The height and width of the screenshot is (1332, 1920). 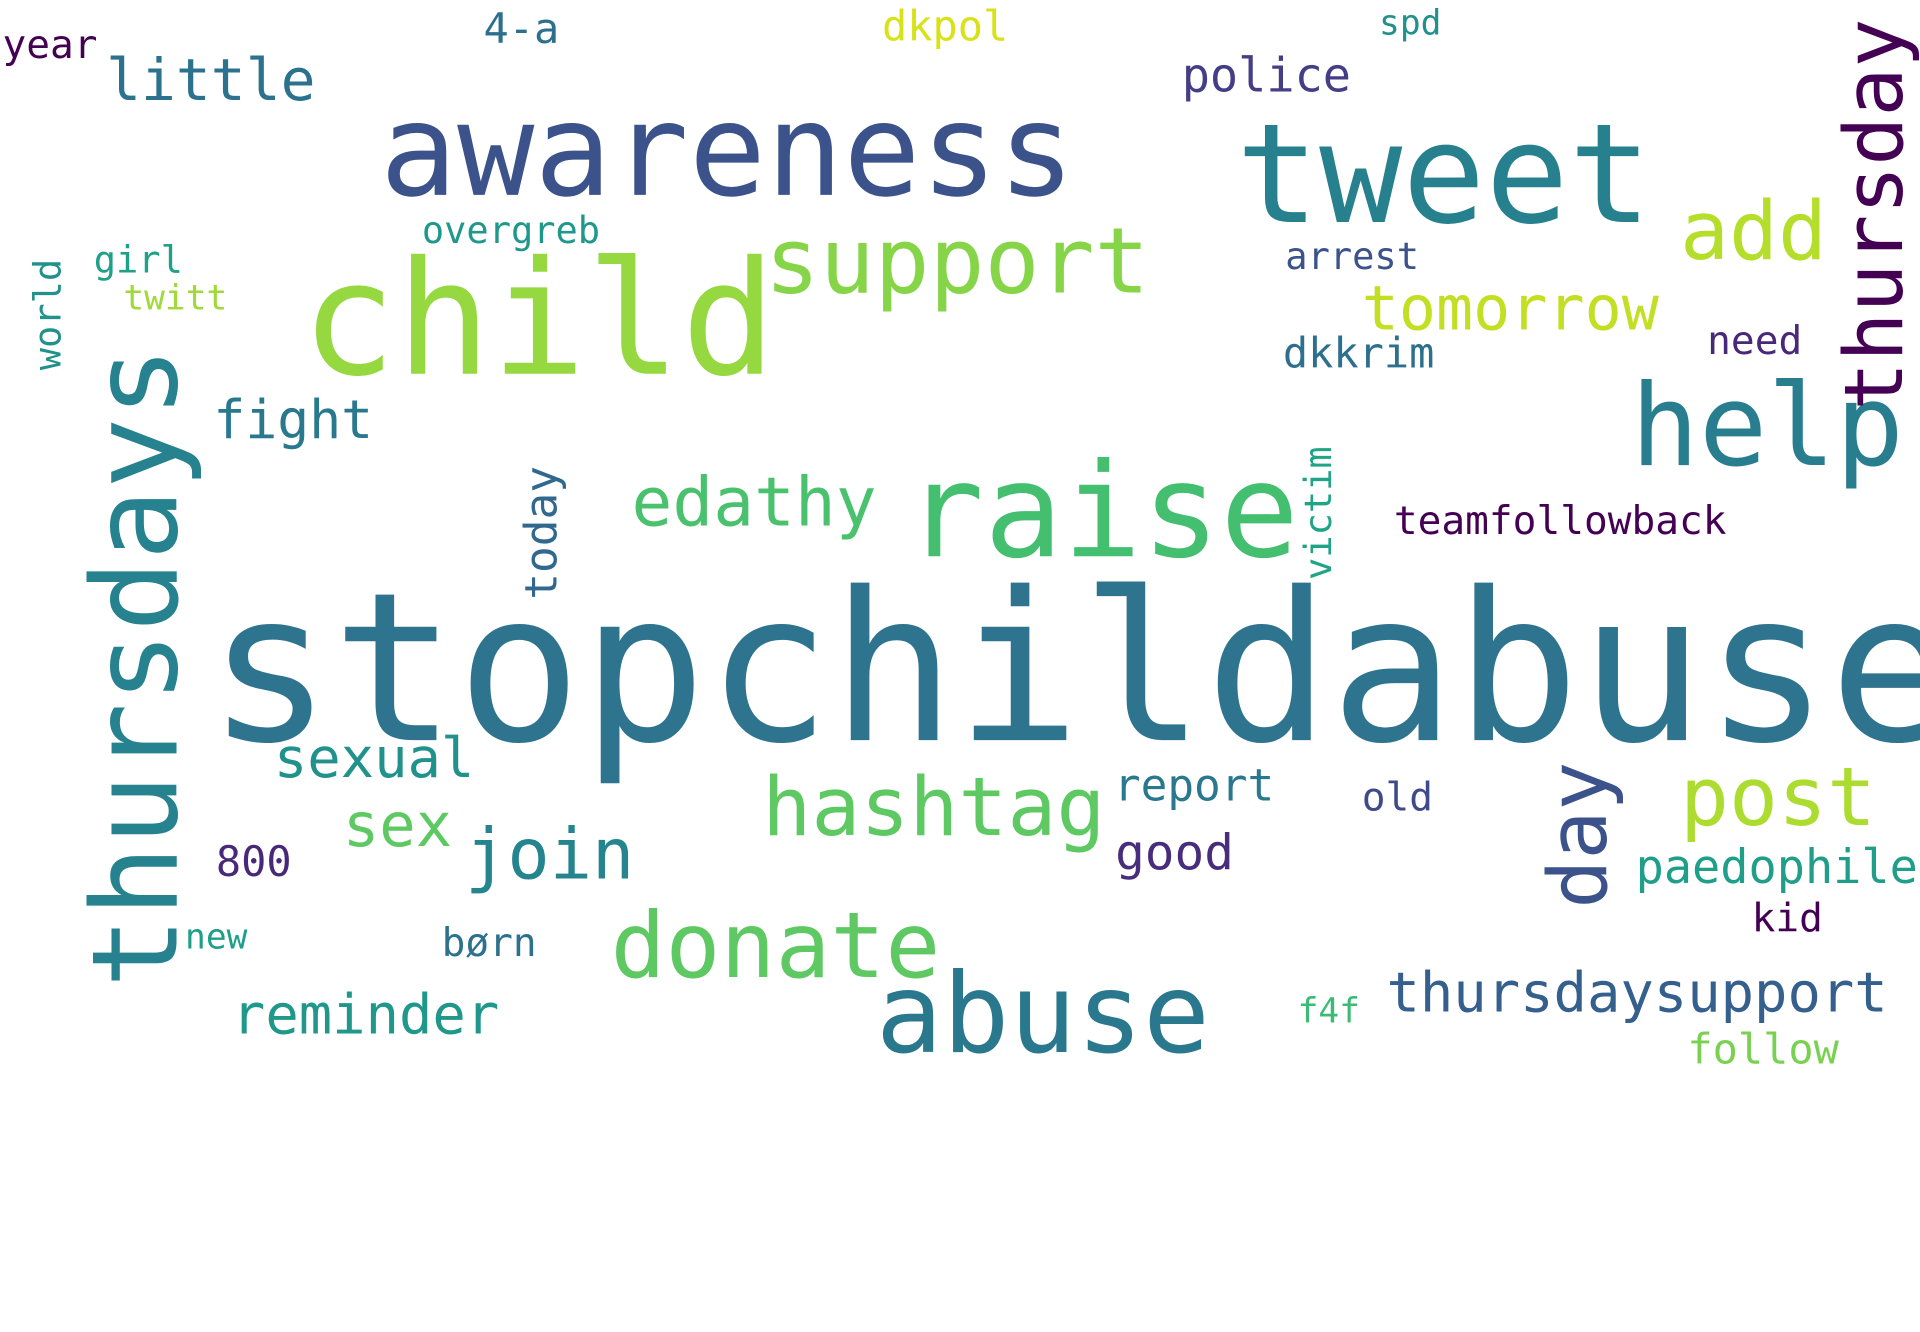 What do you see at coordinates (1776, 867) in the screenshot?
I see `word-paedophile: paedophile` at bounding box center [1776, 867].